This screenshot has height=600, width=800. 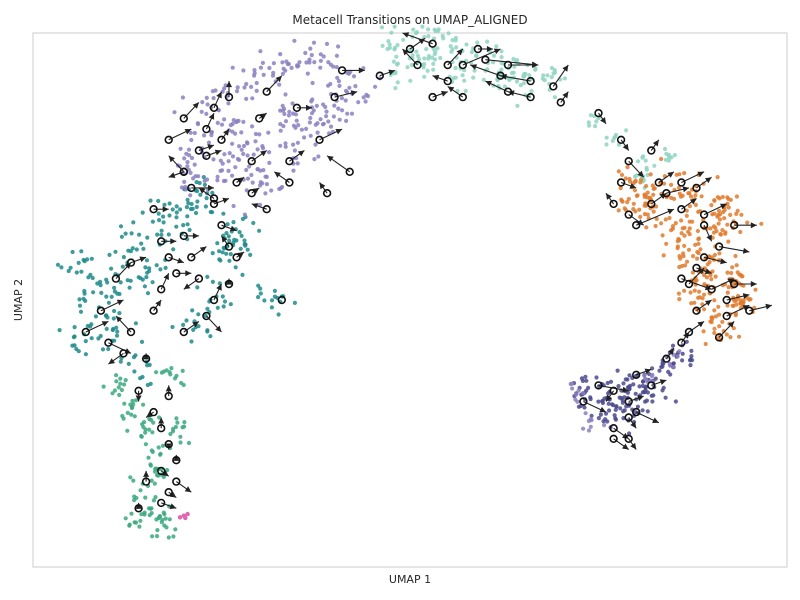 What do you see at coordinates (18, 300) in the screenshot?
I see `y-axis-label: UMAP 2` at bounding box center [18, 300].